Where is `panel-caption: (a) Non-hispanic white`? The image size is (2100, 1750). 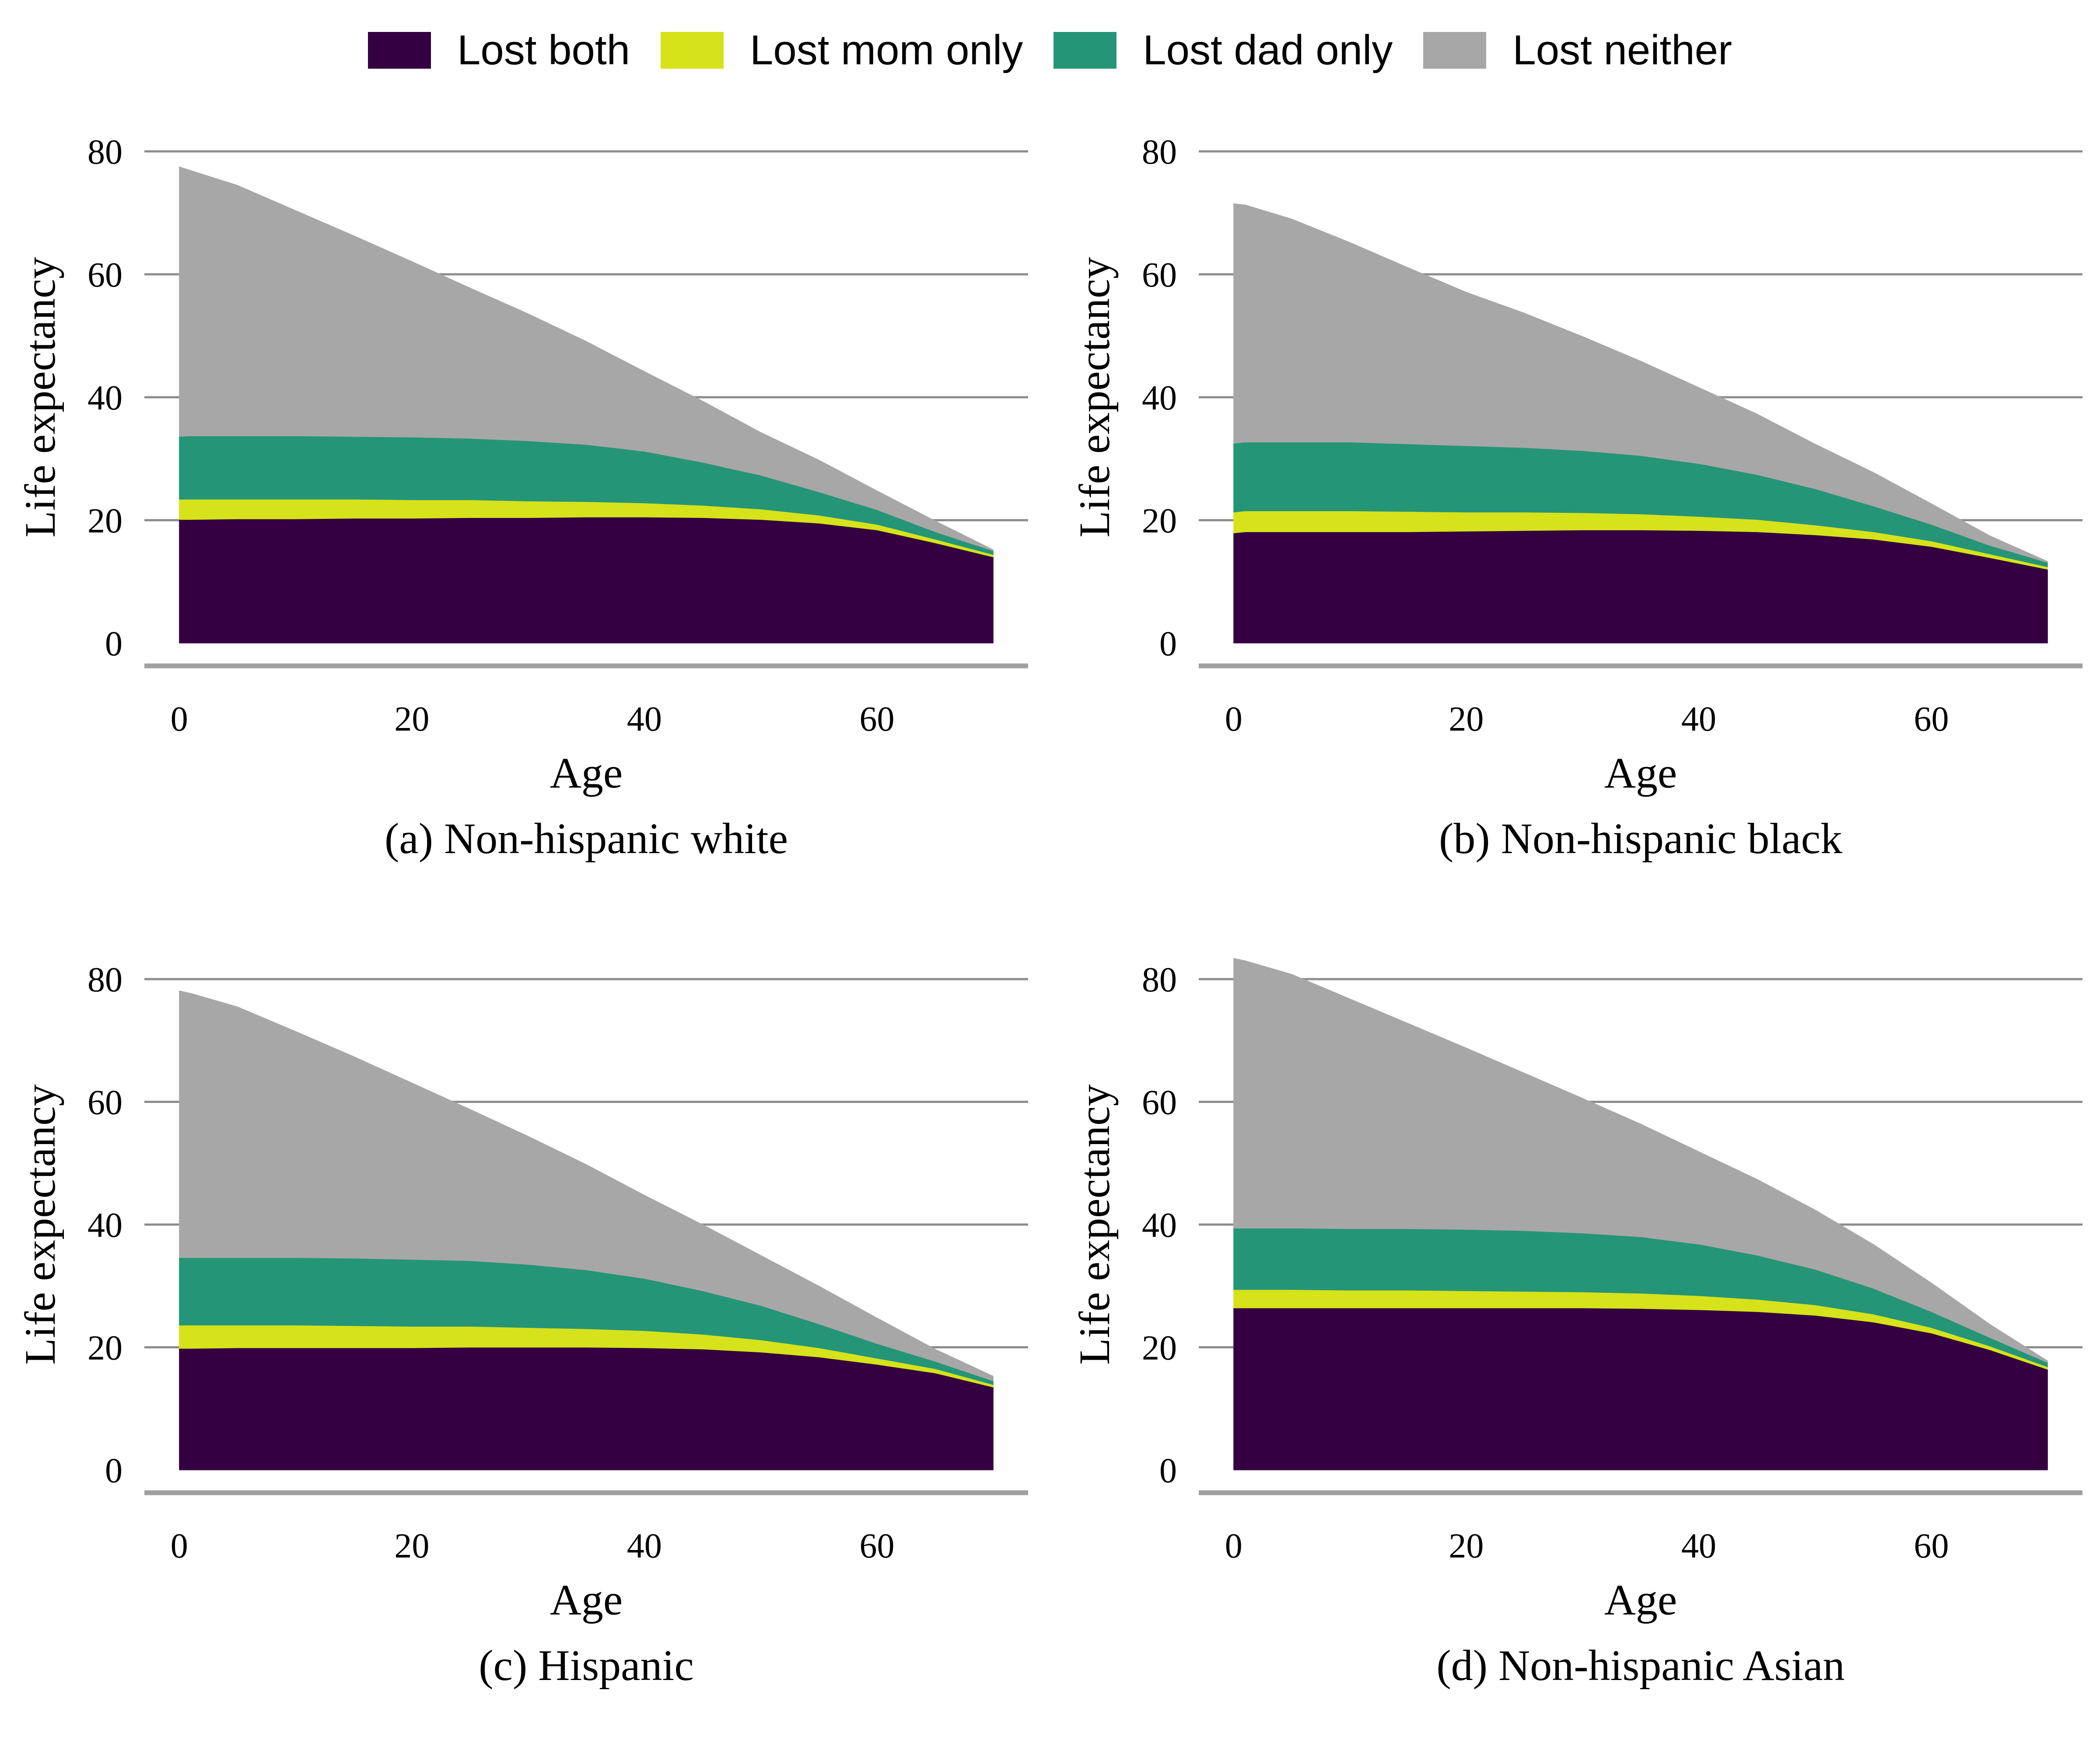
panel-caption: (a) Non-hispanic white is located at coordinates (586, 838).